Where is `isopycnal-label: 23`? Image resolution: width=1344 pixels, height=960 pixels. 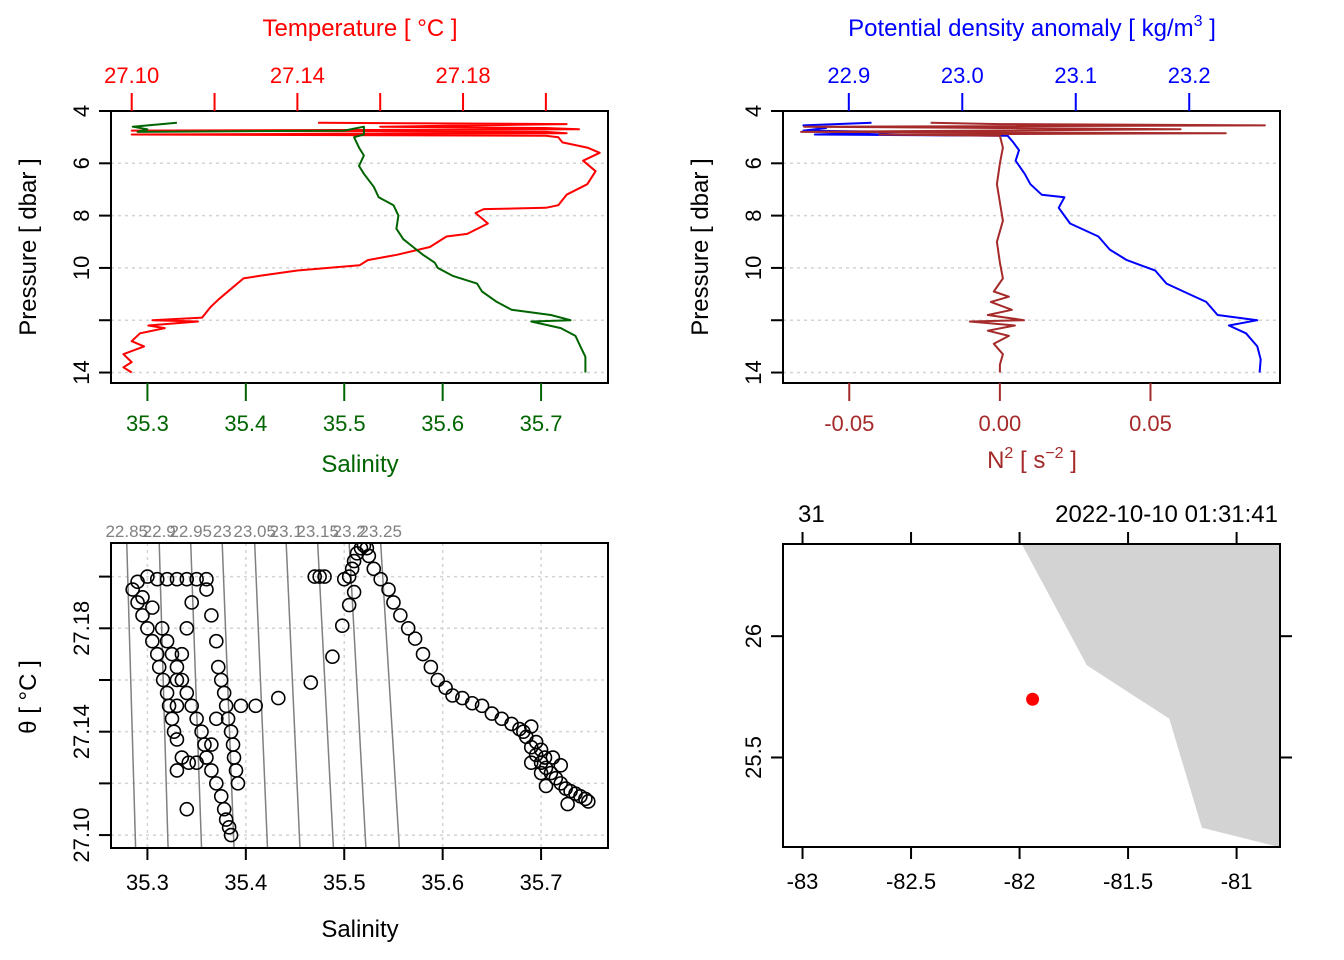 isopycnal-label: 23 is located at coordinates (222, 531).